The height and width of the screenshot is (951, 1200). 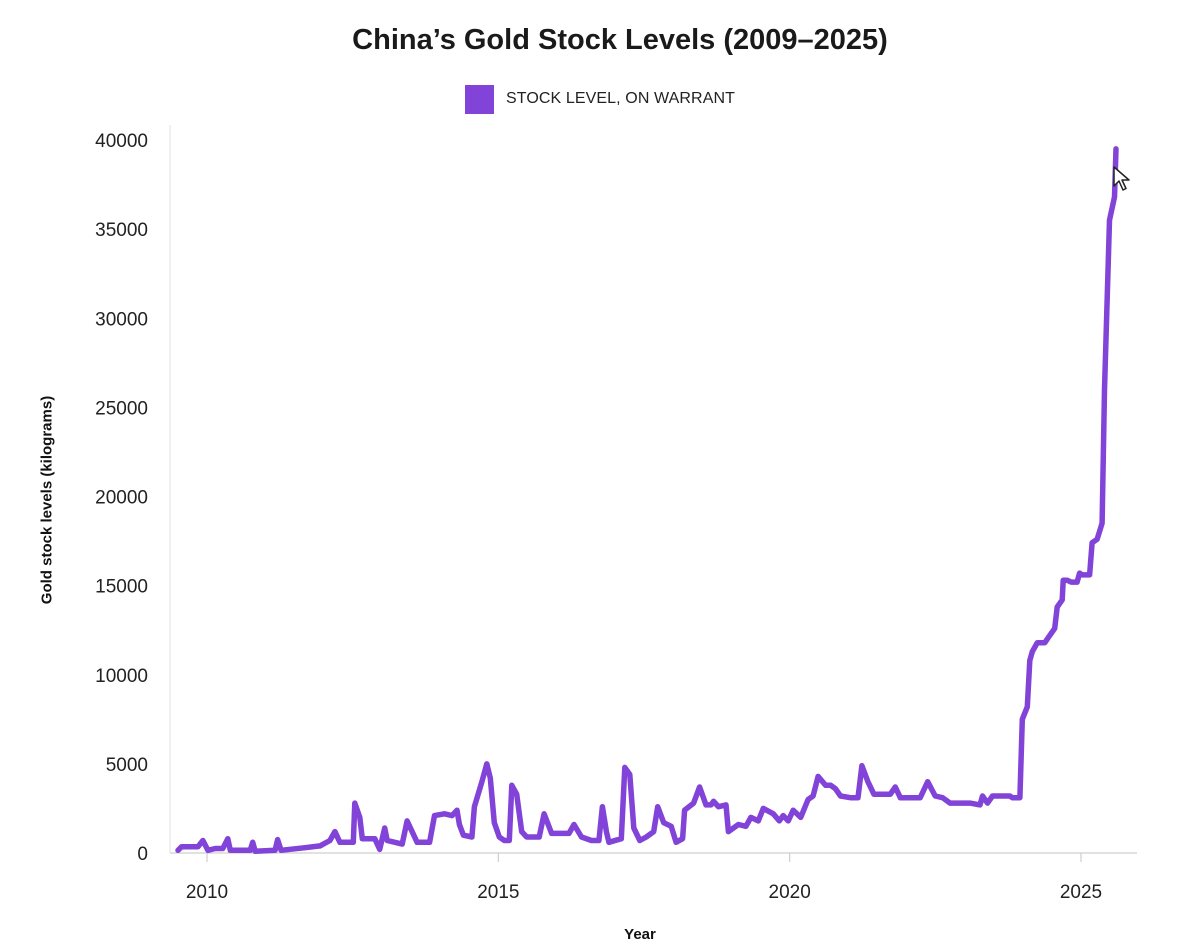 I want to click on x-tick-label: 2025, so click(x=1081, y=892).